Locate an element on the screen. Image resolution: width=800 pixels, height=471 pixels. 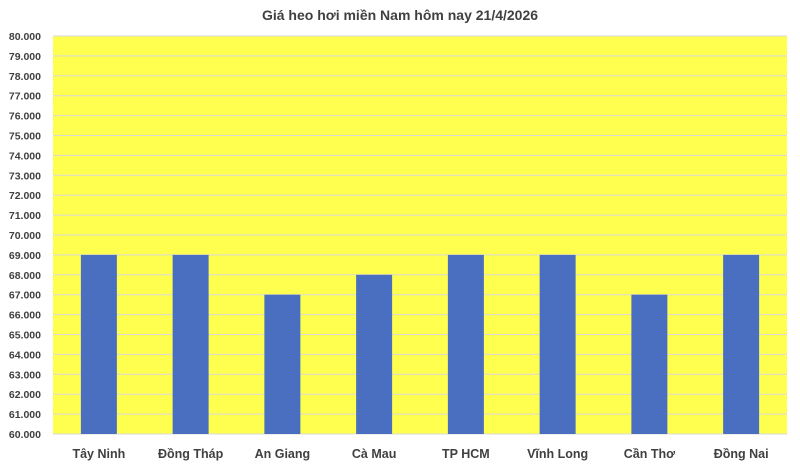
y-tick-label: 71.000 is located at coordinates (25, 216).